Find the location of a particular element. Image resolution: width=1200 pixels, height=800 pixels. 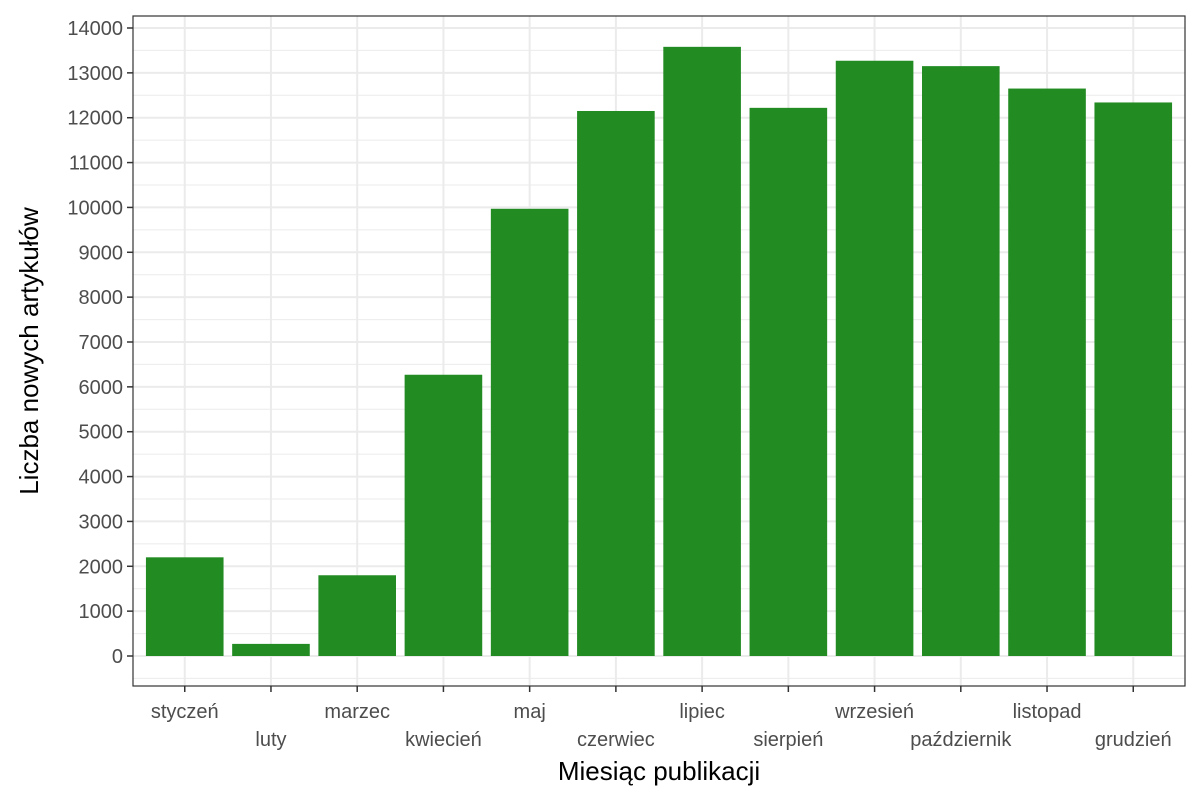

x-tick-label: grudzień is located at coordinates (1133, 740).